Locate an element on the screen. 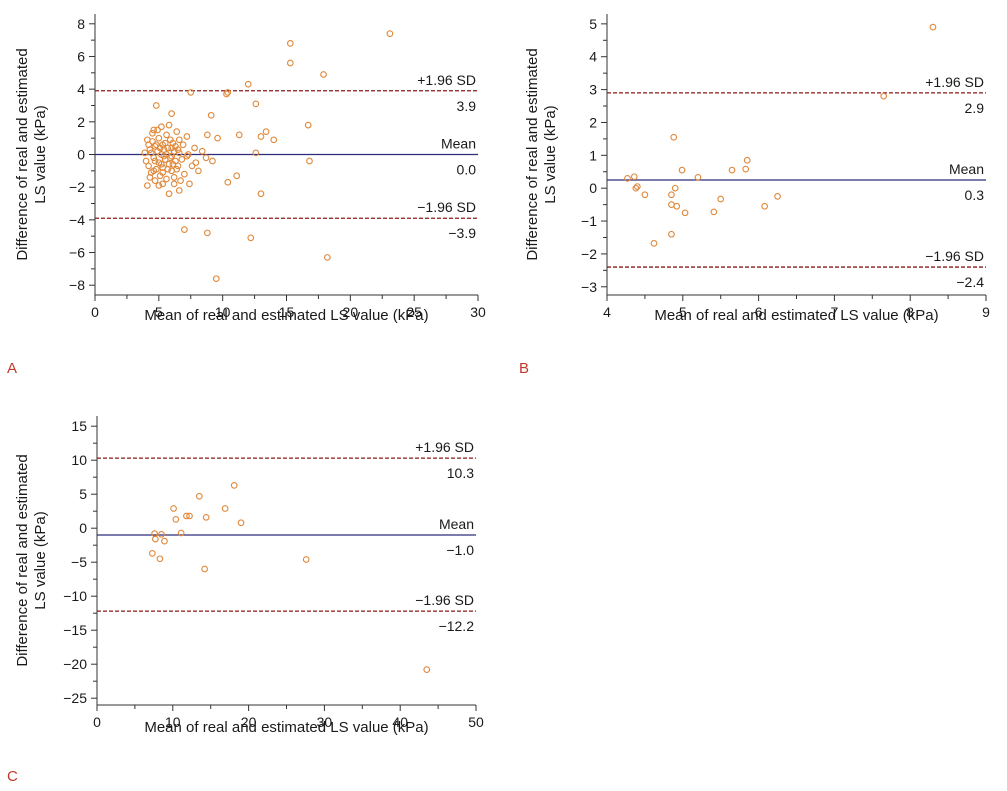 This screenshot has height=791, width=1007. reference-line-value: 0.0 is located at coordinates (467, 170).